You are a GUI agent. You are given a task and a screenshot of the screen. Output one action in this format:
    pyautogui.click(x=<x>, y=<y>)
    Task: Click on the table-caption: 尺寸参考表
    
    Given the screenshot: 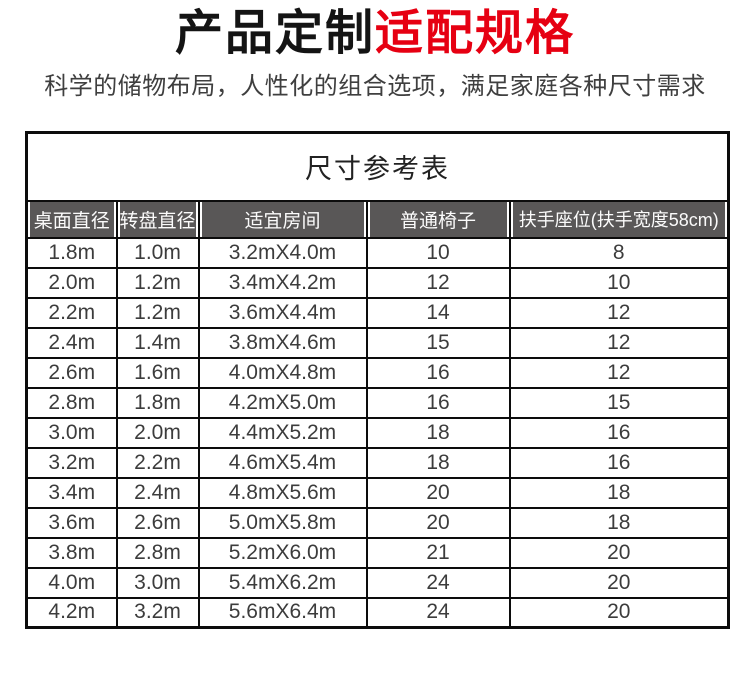 What is the action you would take?
    pyautogui.click(x=377, y=166)
    